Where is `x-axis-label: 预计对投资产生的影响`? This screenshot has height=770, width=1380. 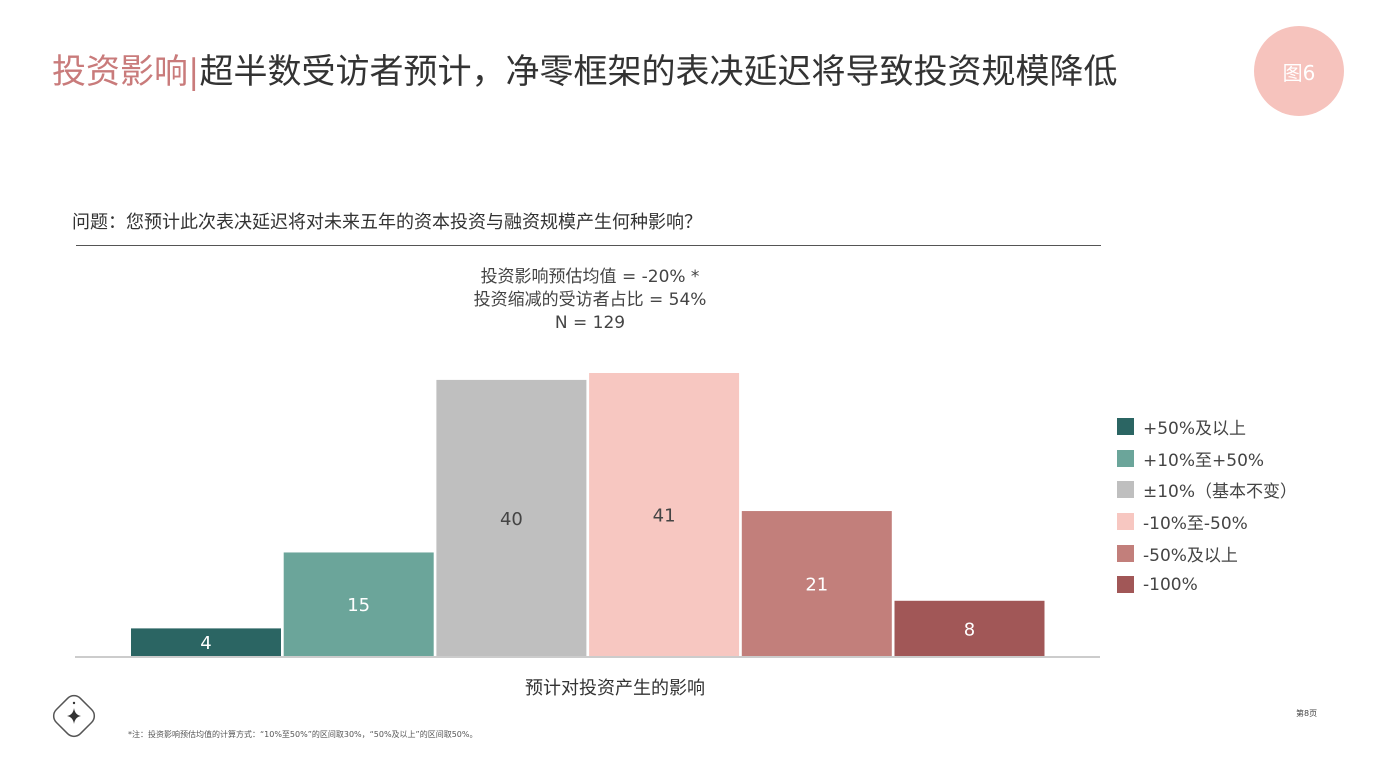
x-axis-label: 预计对投资产生的影响 is located at coordinates (615, 688).